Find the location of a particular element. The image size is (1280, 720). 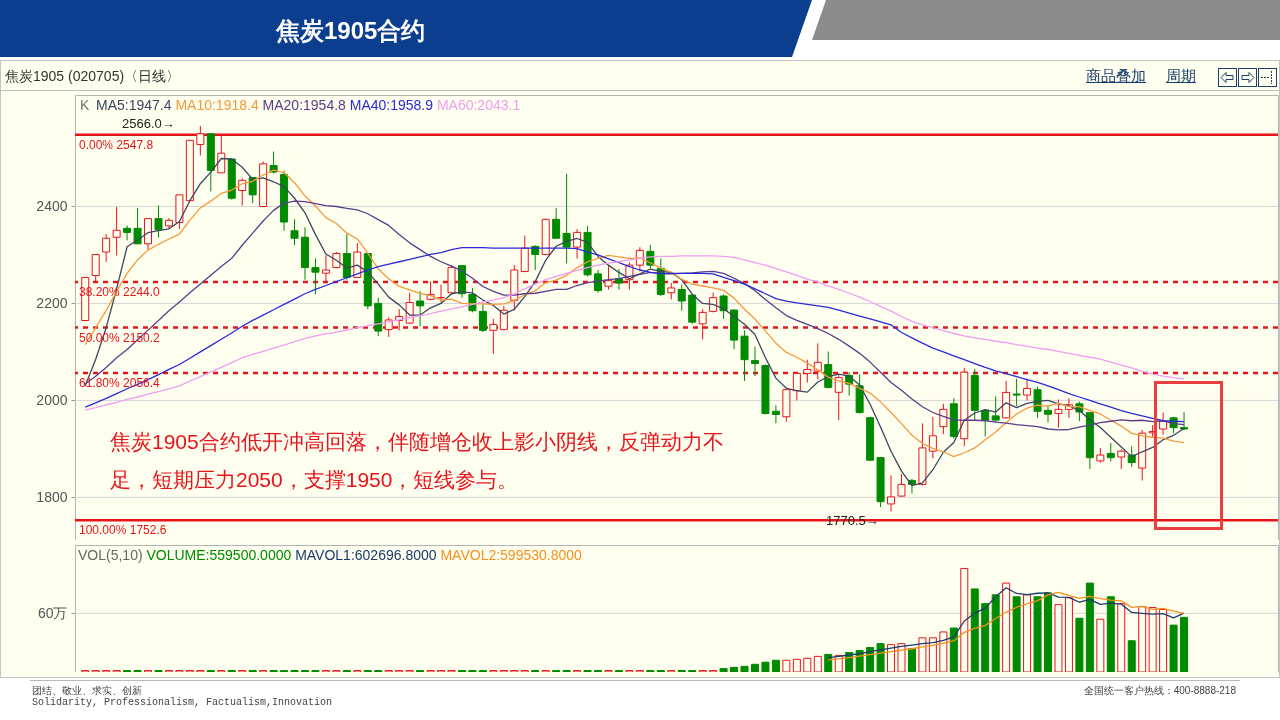

text: MA5:1947.4 is located at coordinates (134, 105).